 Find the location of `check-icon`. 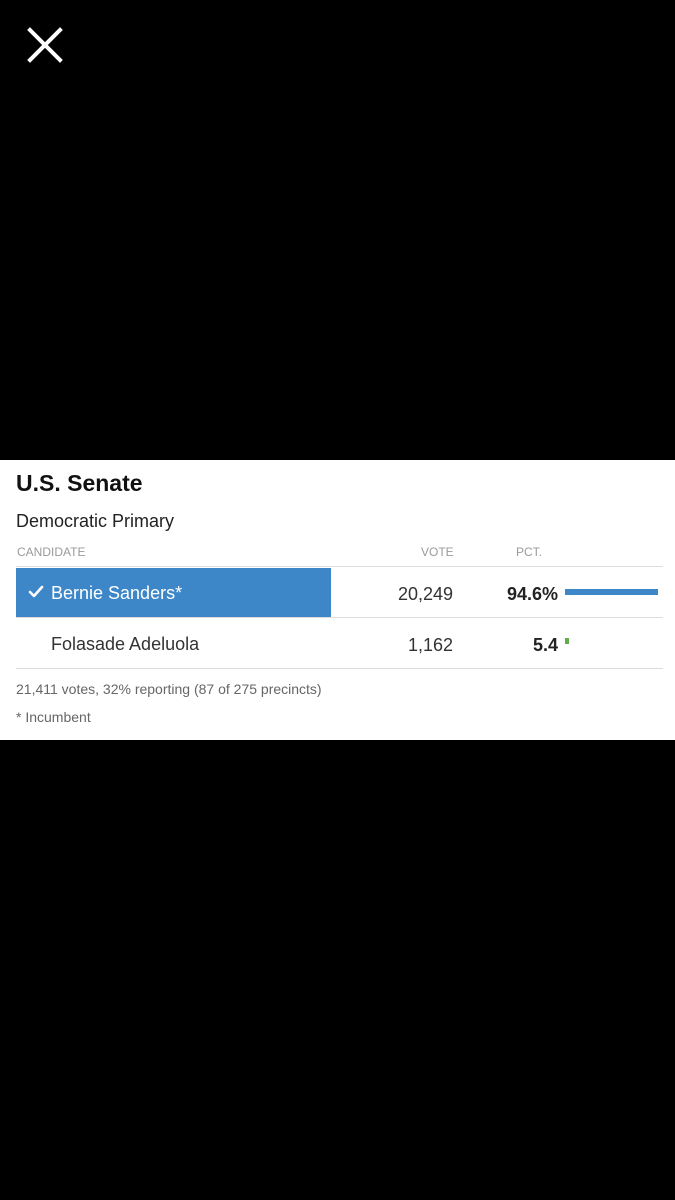

check-icon is located at coordinates (36, 591).